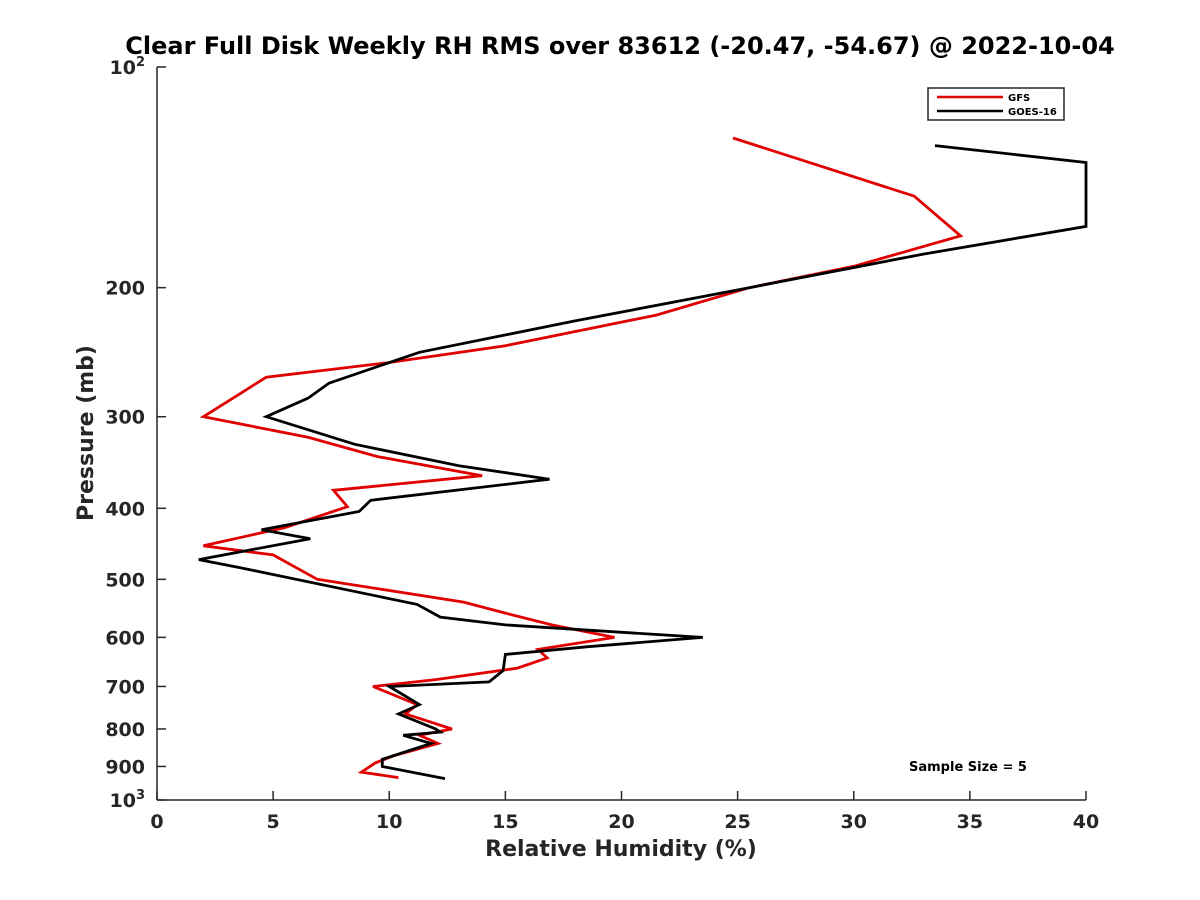  I want to click on y-tick-label: 900, so click(125, 767).